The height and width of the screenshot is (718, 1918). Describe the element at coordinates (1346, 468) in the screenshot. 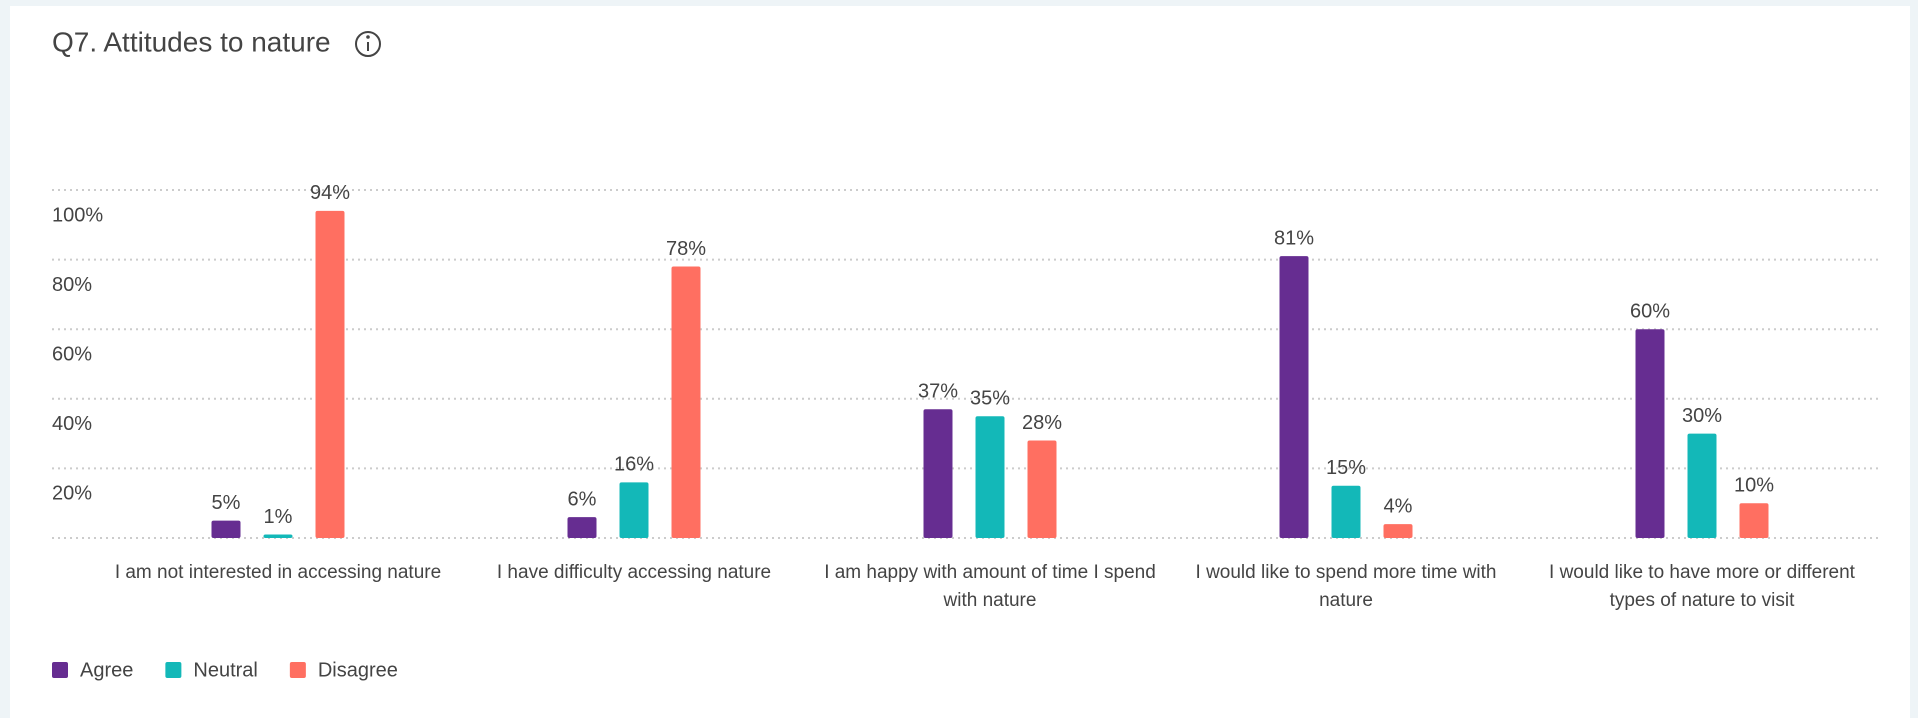

I see `data-label: 15%` at that location.